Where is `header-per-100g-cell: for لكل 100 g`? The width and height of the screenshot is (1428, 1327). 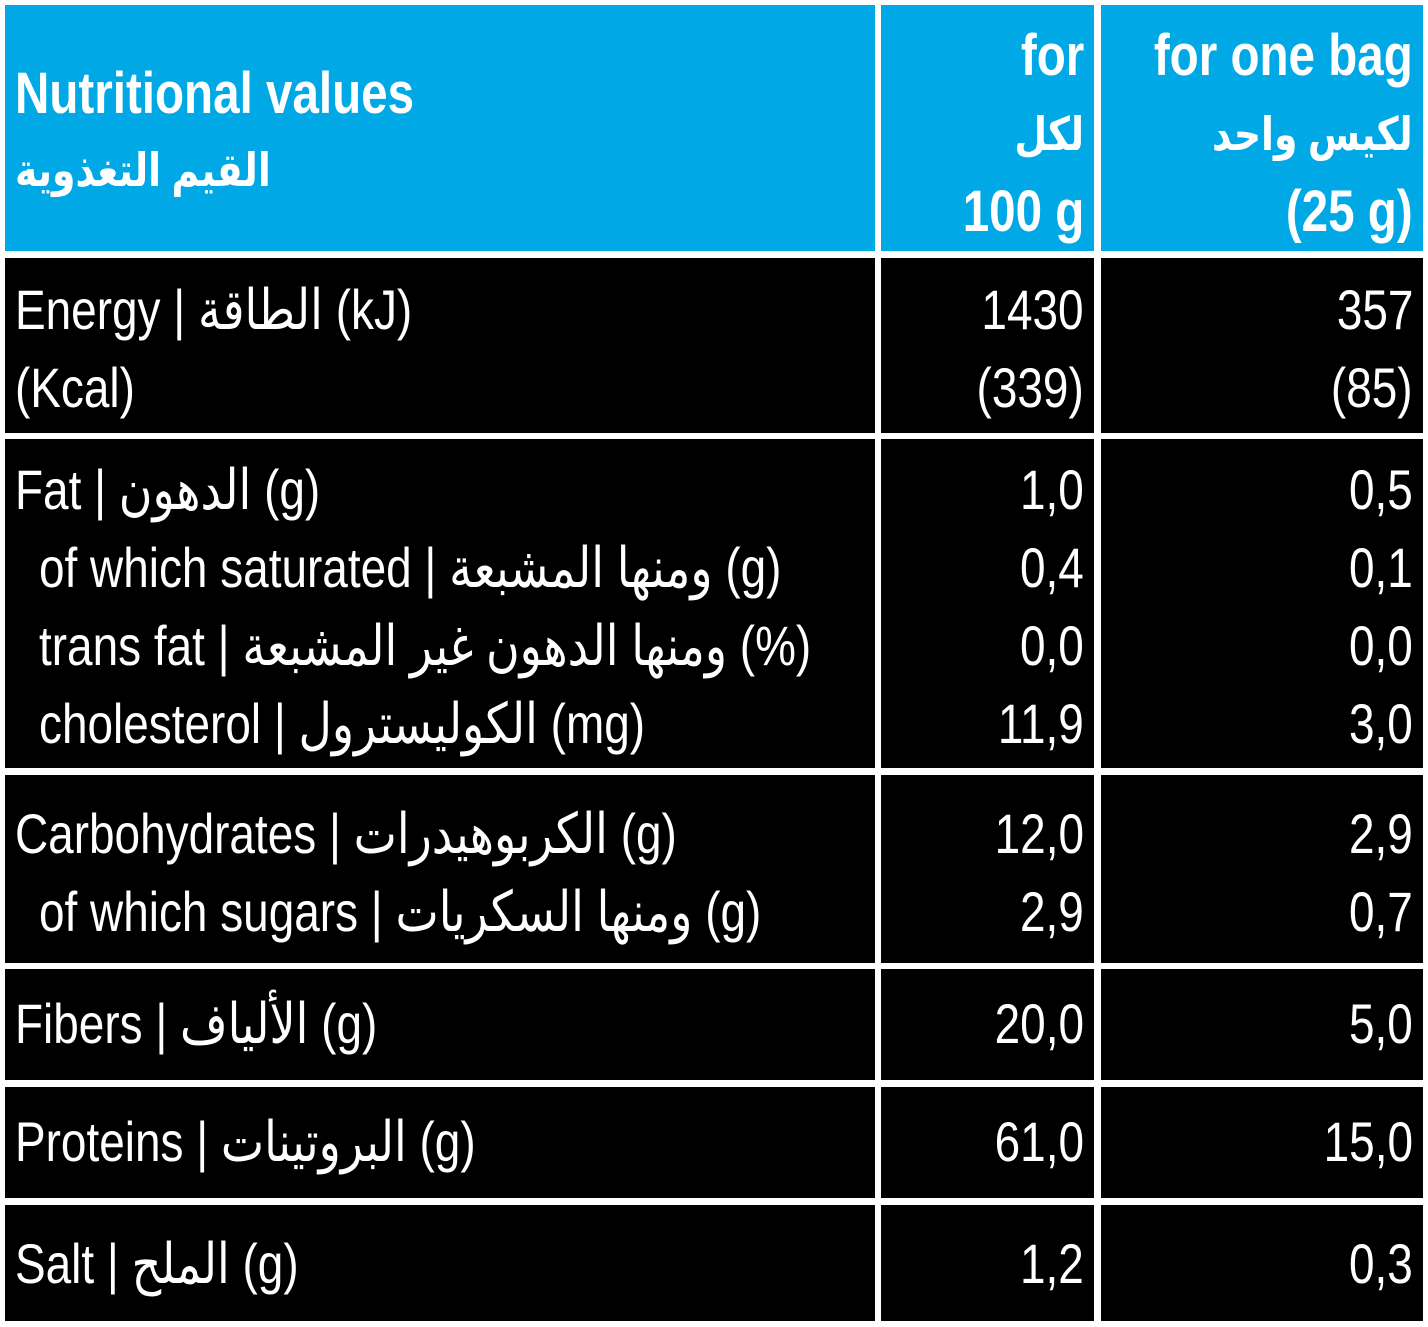 header-per-100g-cell: for لكل 100 g is located at coordinates (987, 128).